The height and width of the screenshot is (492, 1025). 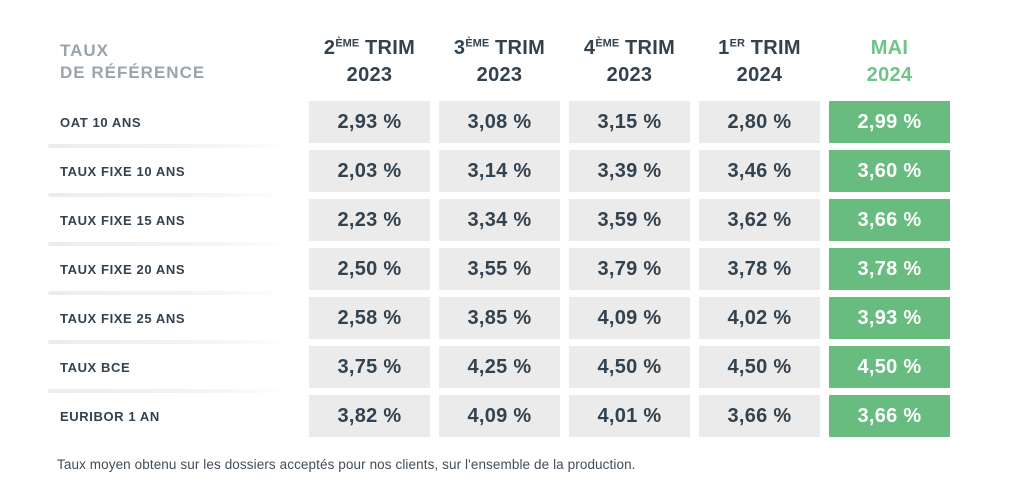 I want to click on value-cell: 3,55 %, so click(x=499, y=269).